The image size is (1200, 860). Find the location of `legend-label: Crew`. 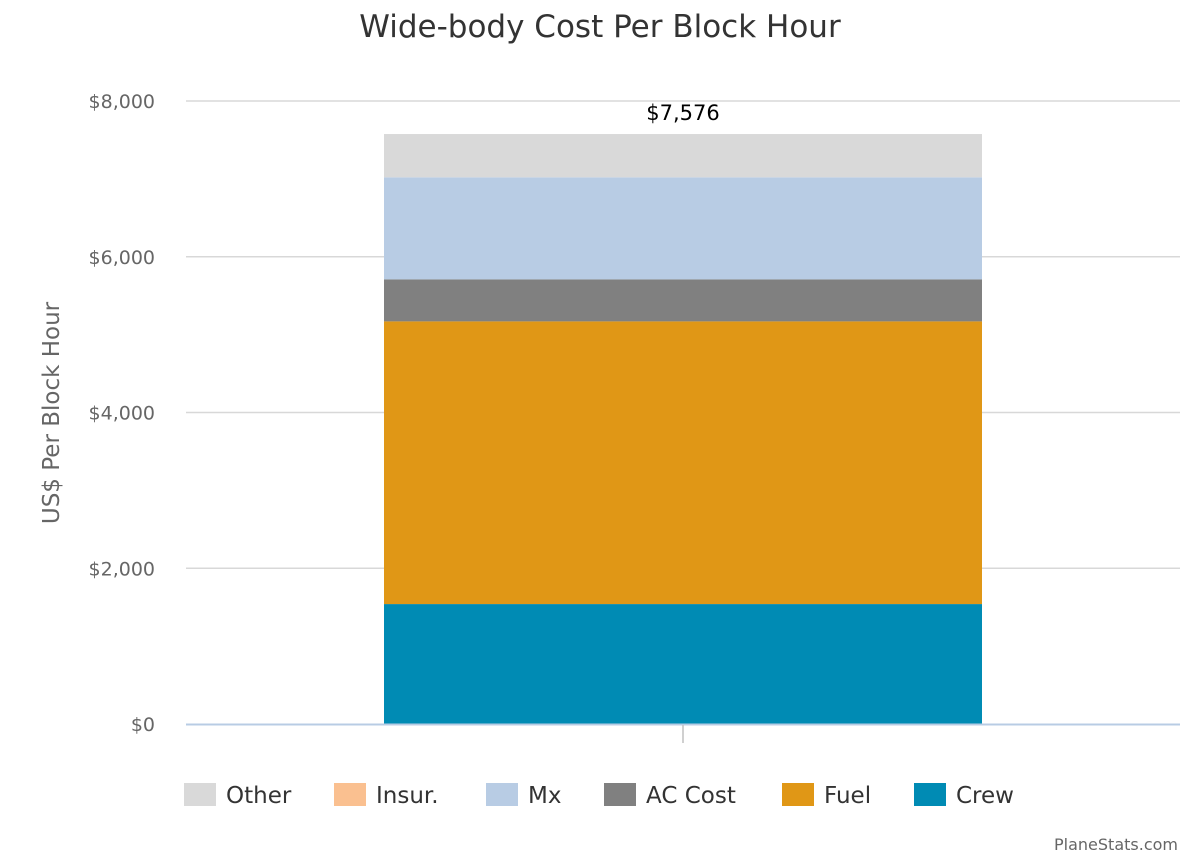

legend-label: Crew is located at coordinates (985, 796).